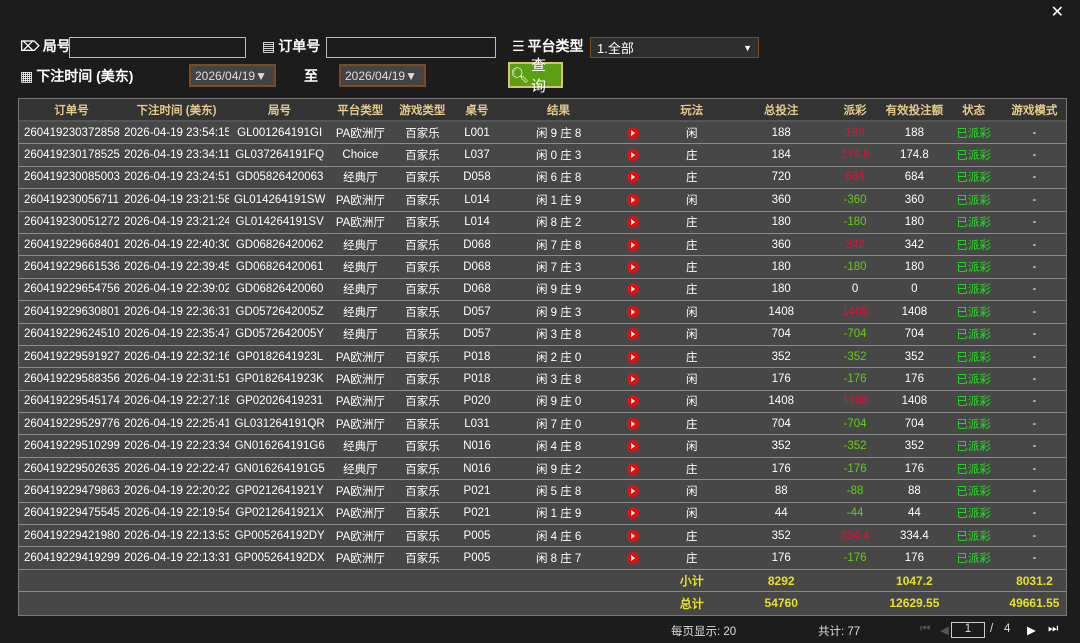 The height and width of the screenshot is (643, 1080). Describe the element at coordinates (411, 47) in the screenshot. I see `order-input` at that location.